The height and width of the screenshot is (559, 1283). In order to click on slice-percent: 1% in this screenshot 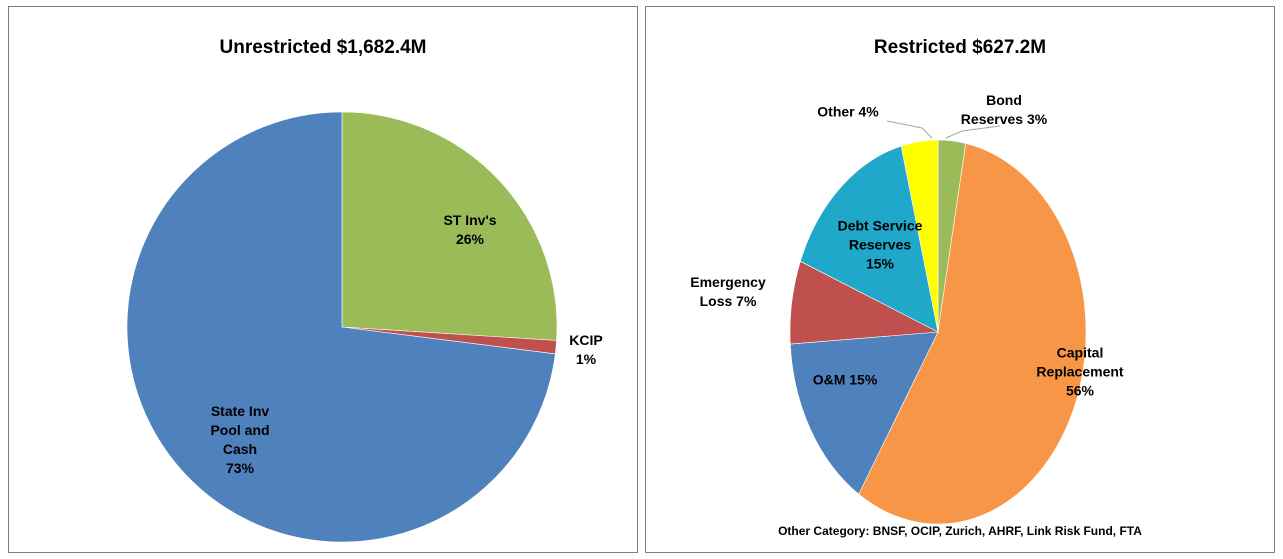, I will do `click(586, 359)`.